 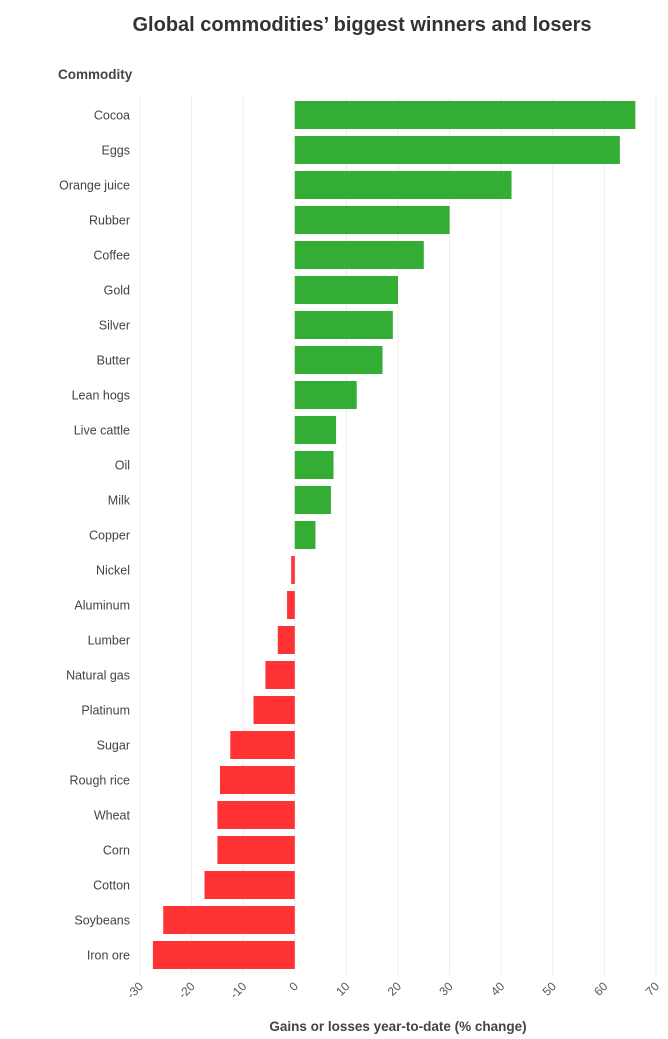 I want to click on x-tick-label: -10, so click(x=238, y=990).